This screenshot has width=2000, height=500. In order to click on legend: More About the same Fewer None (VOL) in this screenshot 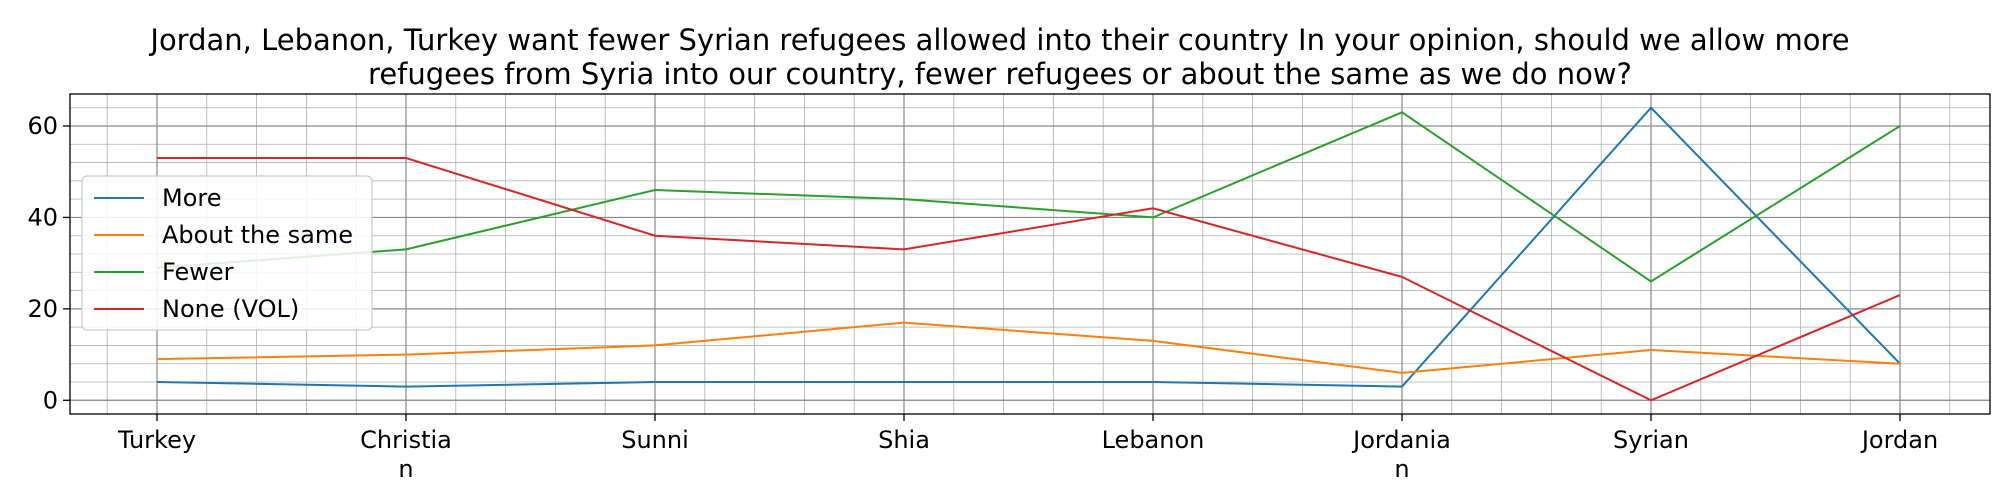, I will do `click(227, 253)`.